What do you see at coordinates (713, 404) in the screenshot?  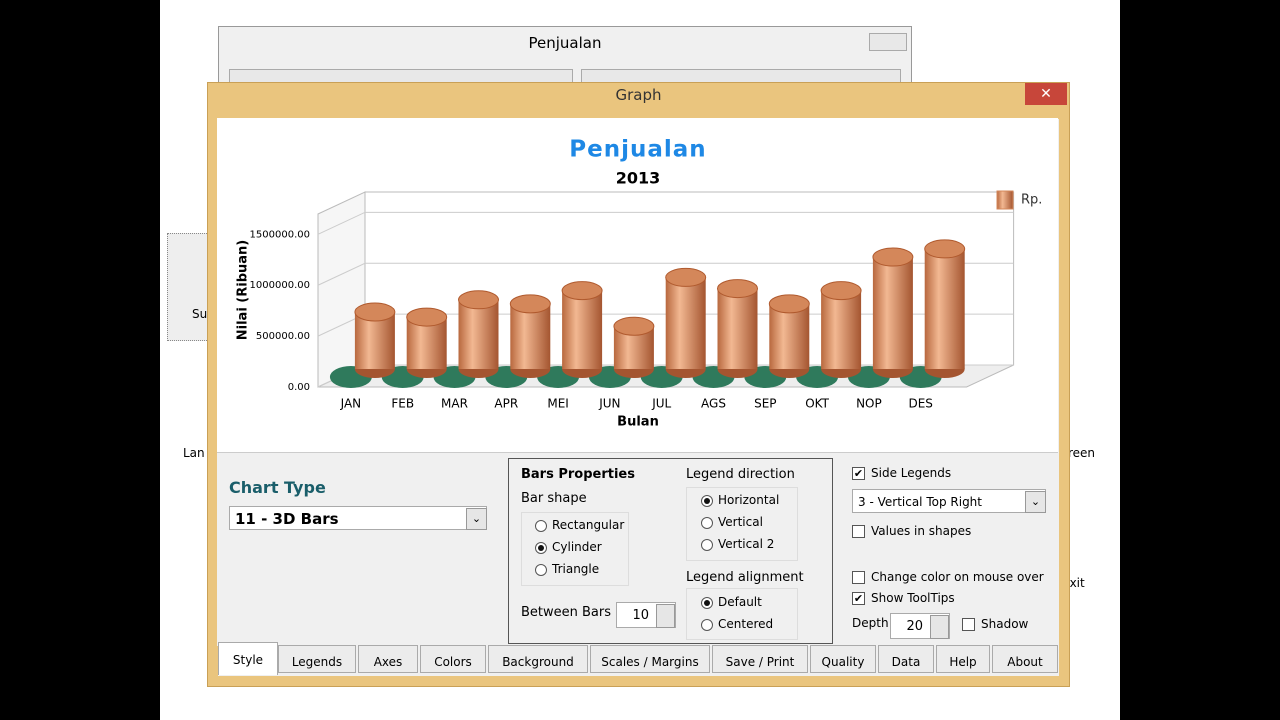 I see `x-tick-label: AGS` at bounding box center [713, 404].